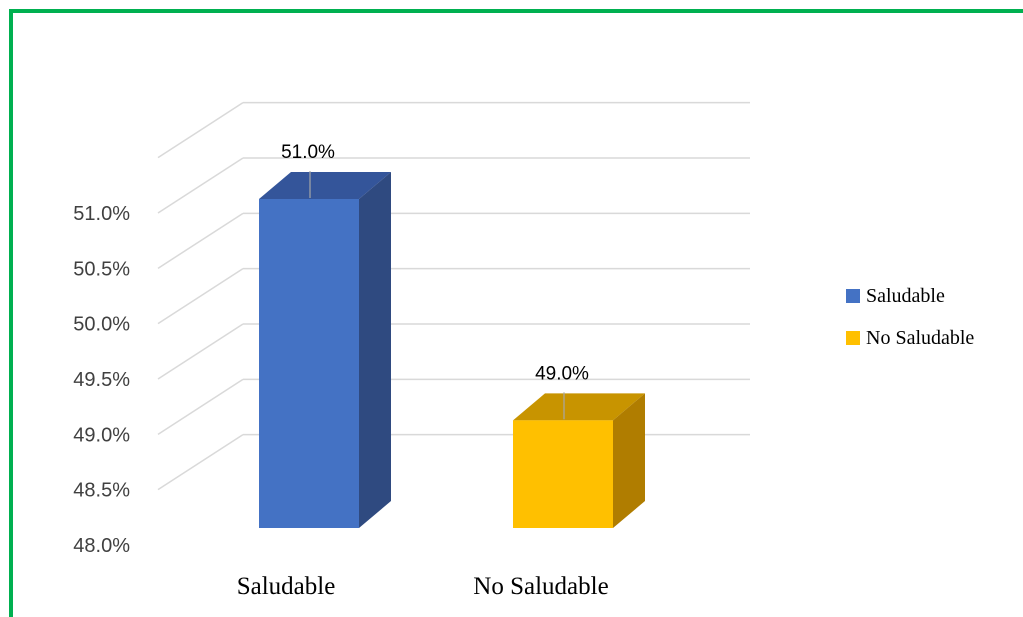 The image size is (1023, 617). I want to click on legend-swatch-no-saludable, so click(853, 338).